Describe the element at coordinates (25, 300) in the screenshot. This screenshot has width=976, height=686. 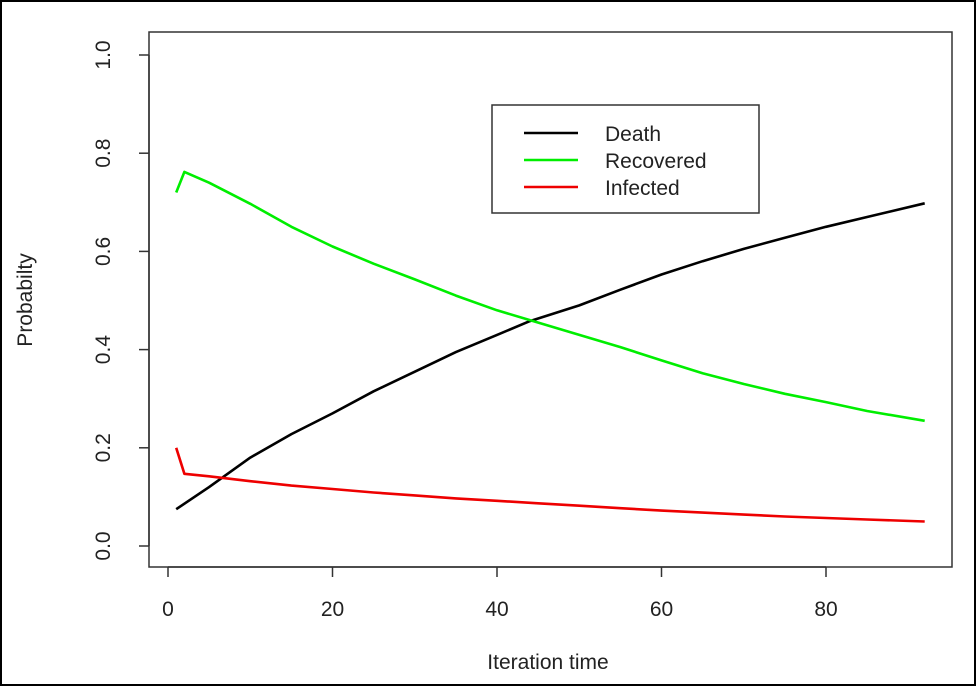
I see `y-axis-label: Probabilty` at that location.